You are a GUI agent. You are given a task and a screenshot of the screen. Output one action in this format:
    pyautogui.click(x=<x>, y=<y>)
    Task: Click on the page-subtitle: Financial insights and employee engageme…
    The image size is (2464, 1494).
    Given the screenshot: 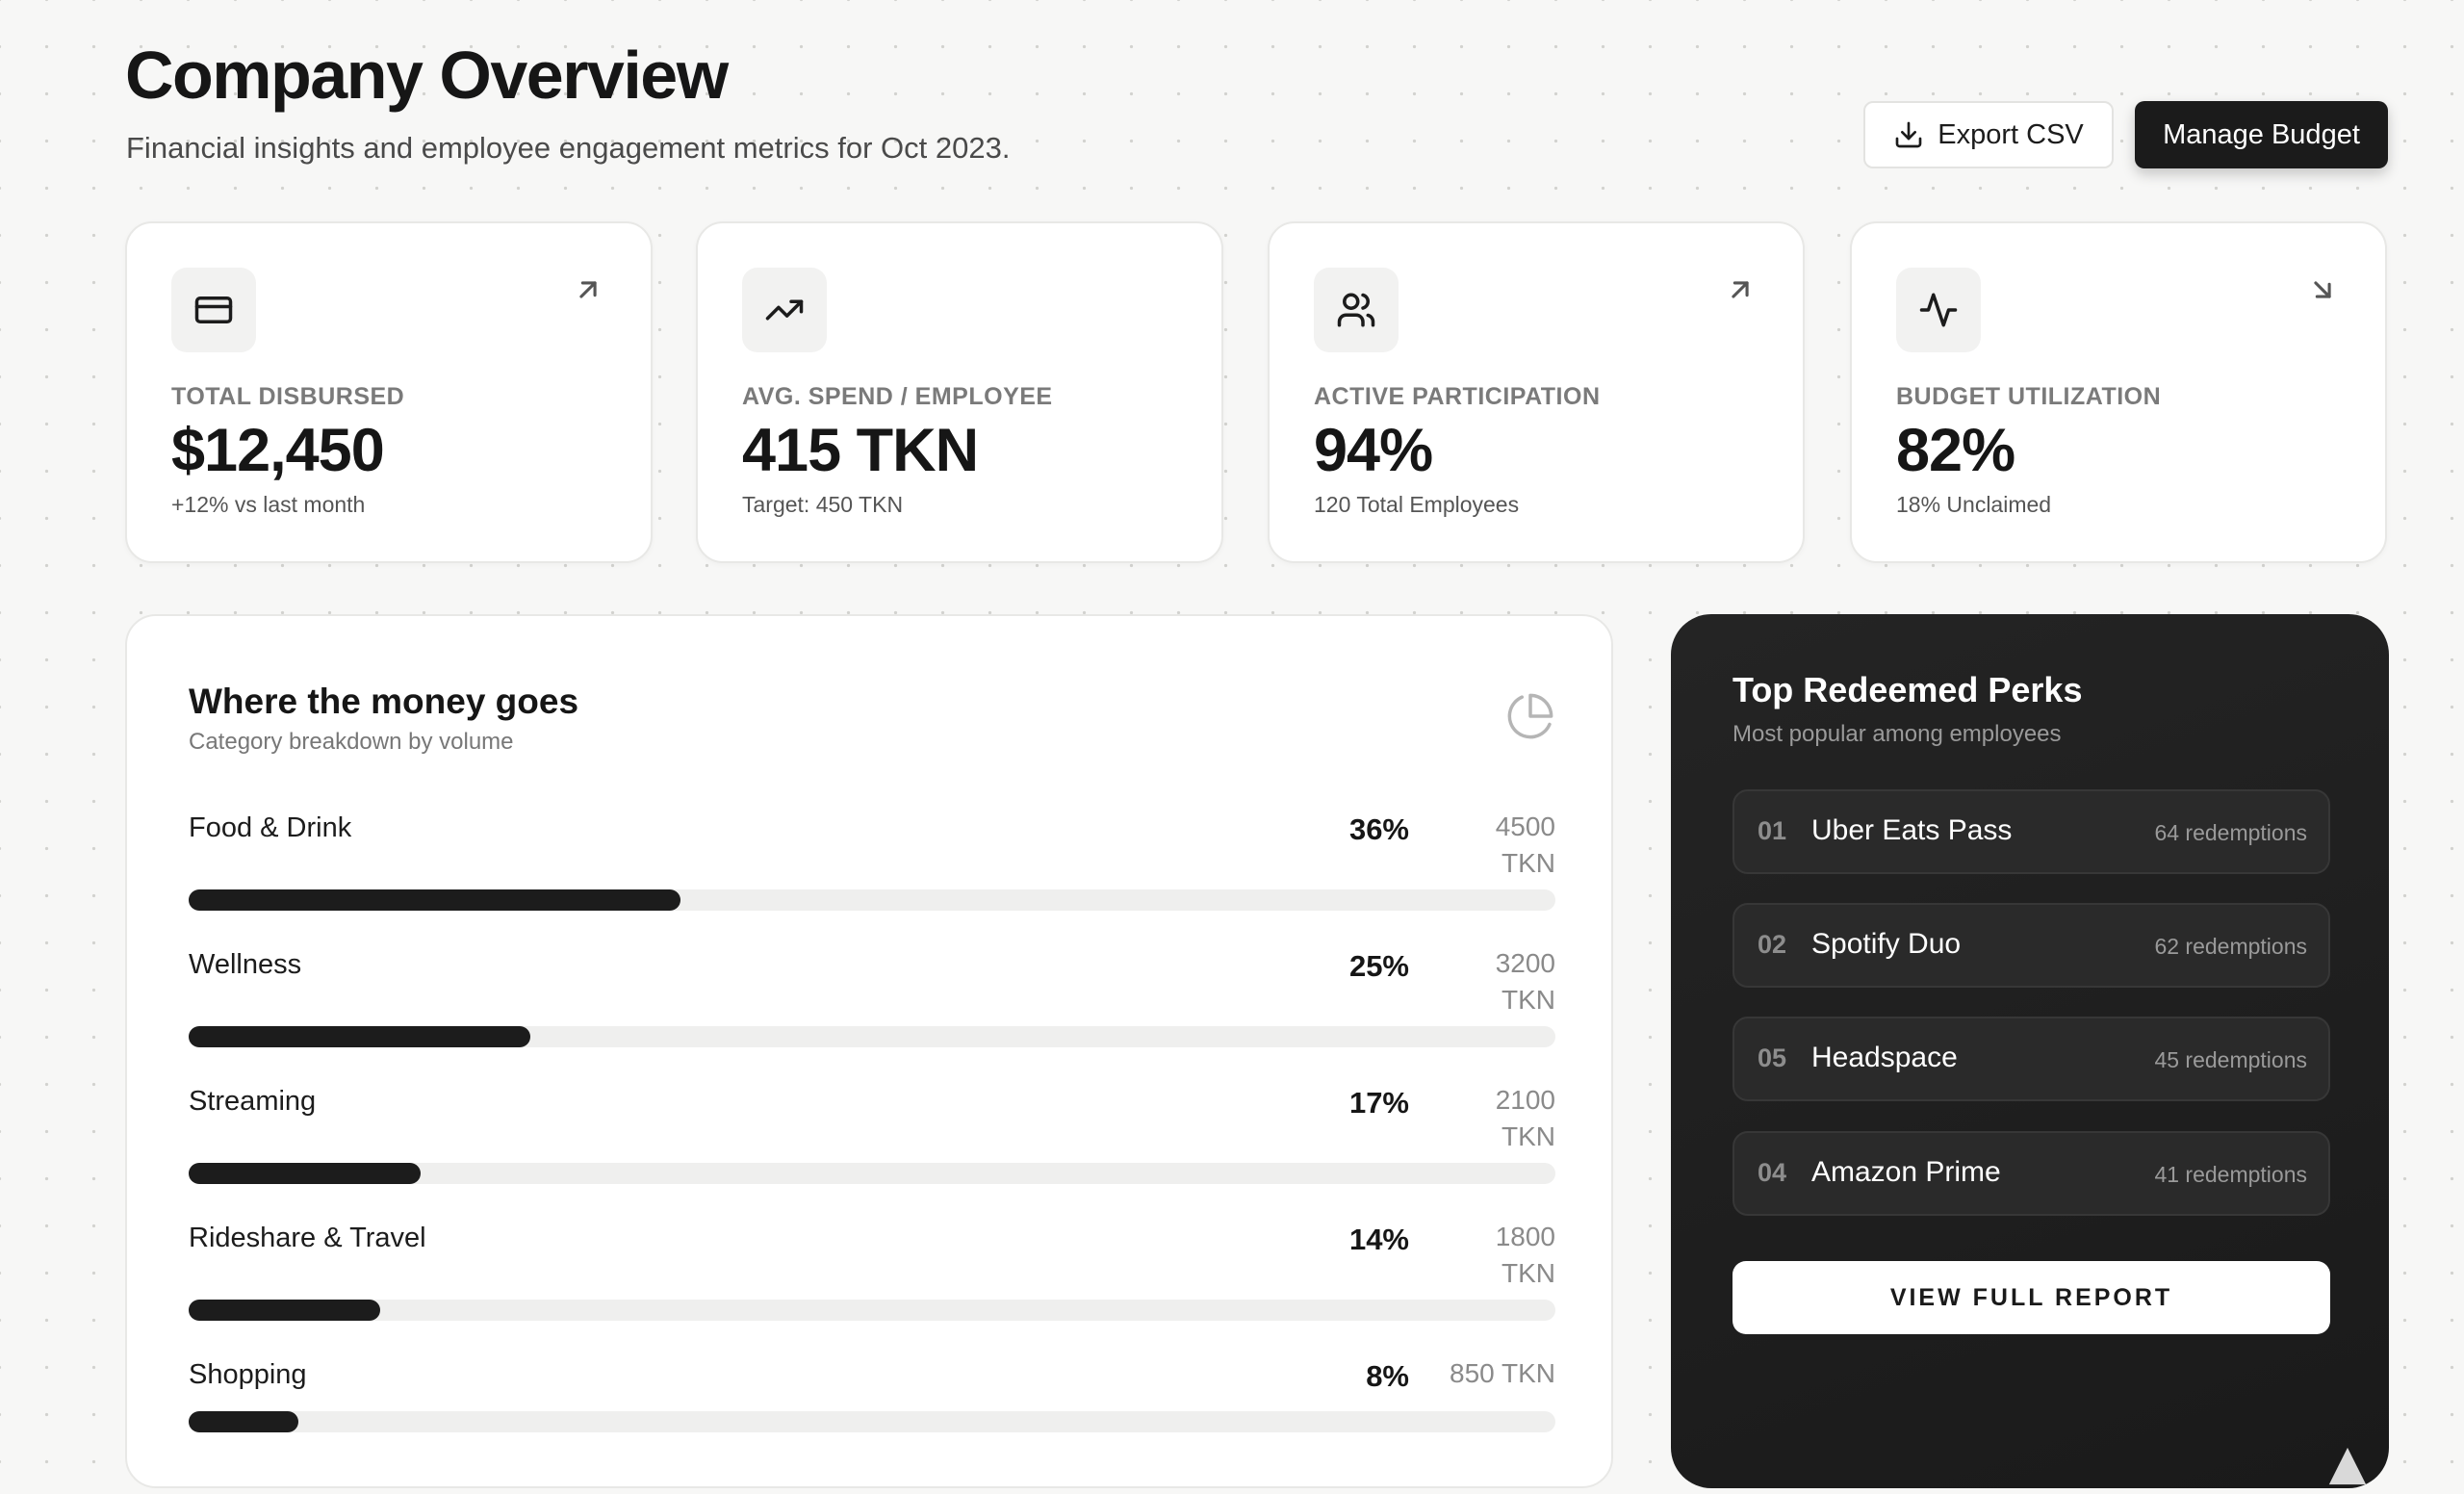 What is the action you would take?
    pyautogui.click(x=568, y=148)
    